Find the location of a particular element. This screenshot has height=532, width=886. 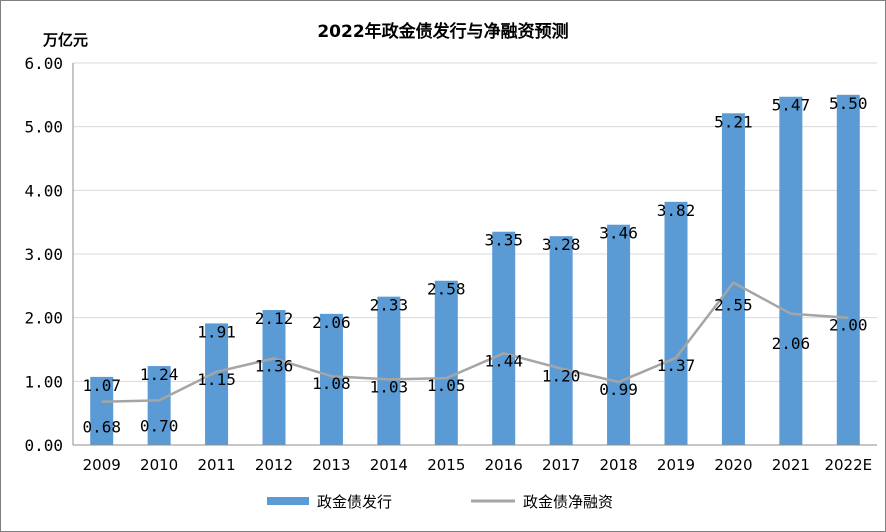

bar-data-label: 2.12 is located at coordinates (274, 318).